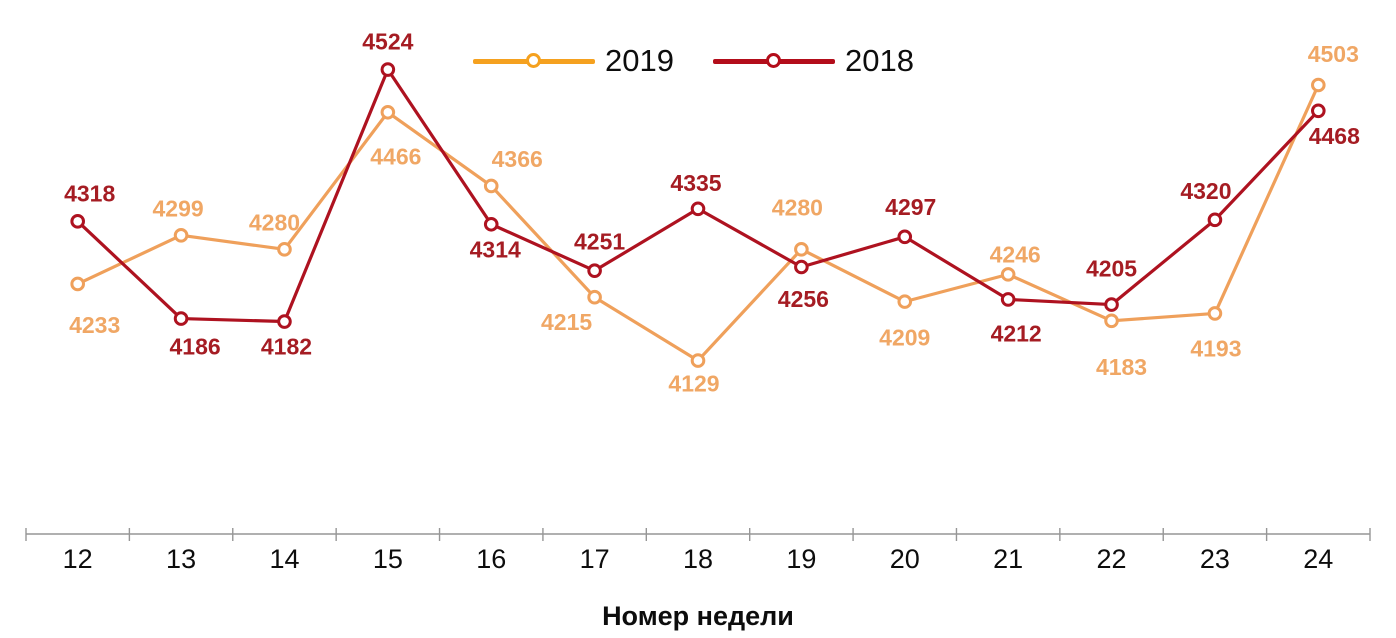 This screenshot has height=638, width=1396. Describe the element at coordinates (879, 60) in the screenshot. I see `legend-label-2018: 2018` at that location.